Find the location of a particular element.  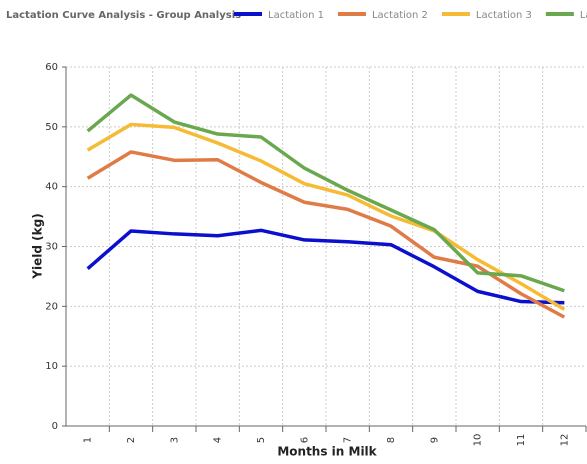

x-tick-label: 5 is located at coordinates (261, 440).